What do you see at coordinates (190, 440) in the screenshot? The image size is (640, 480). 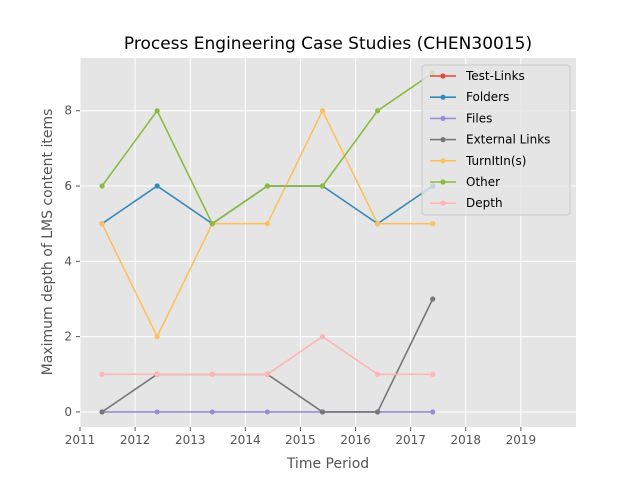 I see `x-tick-label: 2013` at bounding box center [190, 440].